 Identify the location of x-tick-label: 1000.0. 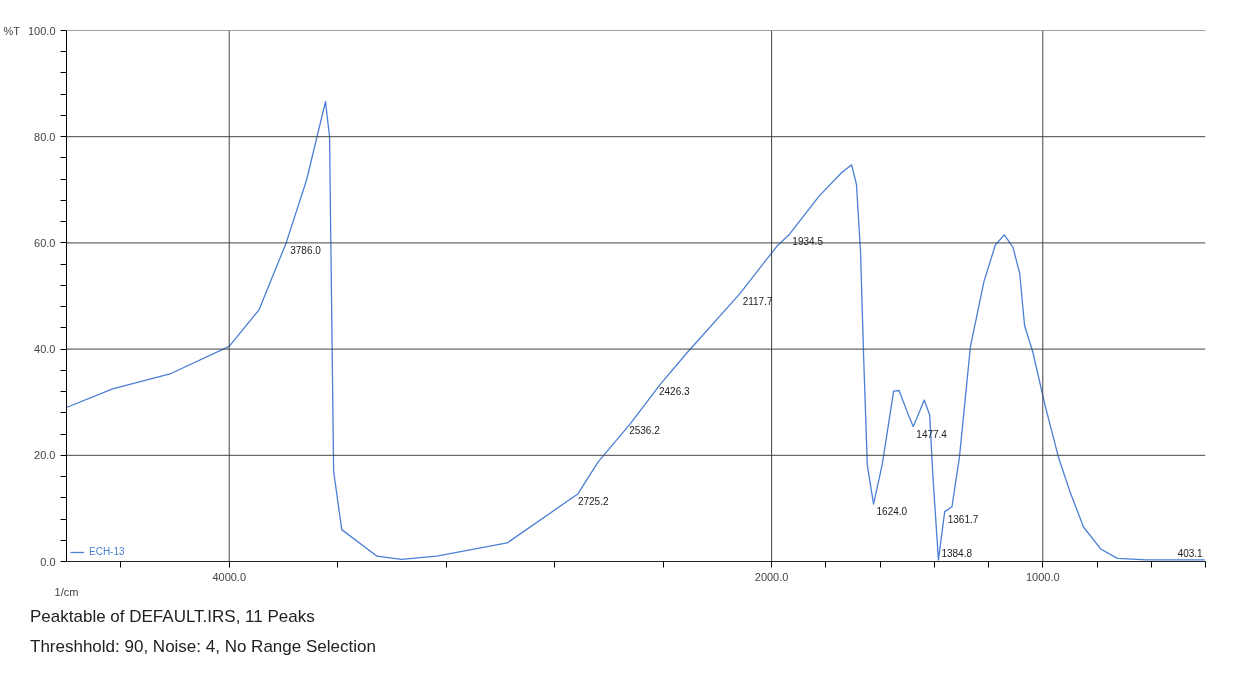
(1042, 576).